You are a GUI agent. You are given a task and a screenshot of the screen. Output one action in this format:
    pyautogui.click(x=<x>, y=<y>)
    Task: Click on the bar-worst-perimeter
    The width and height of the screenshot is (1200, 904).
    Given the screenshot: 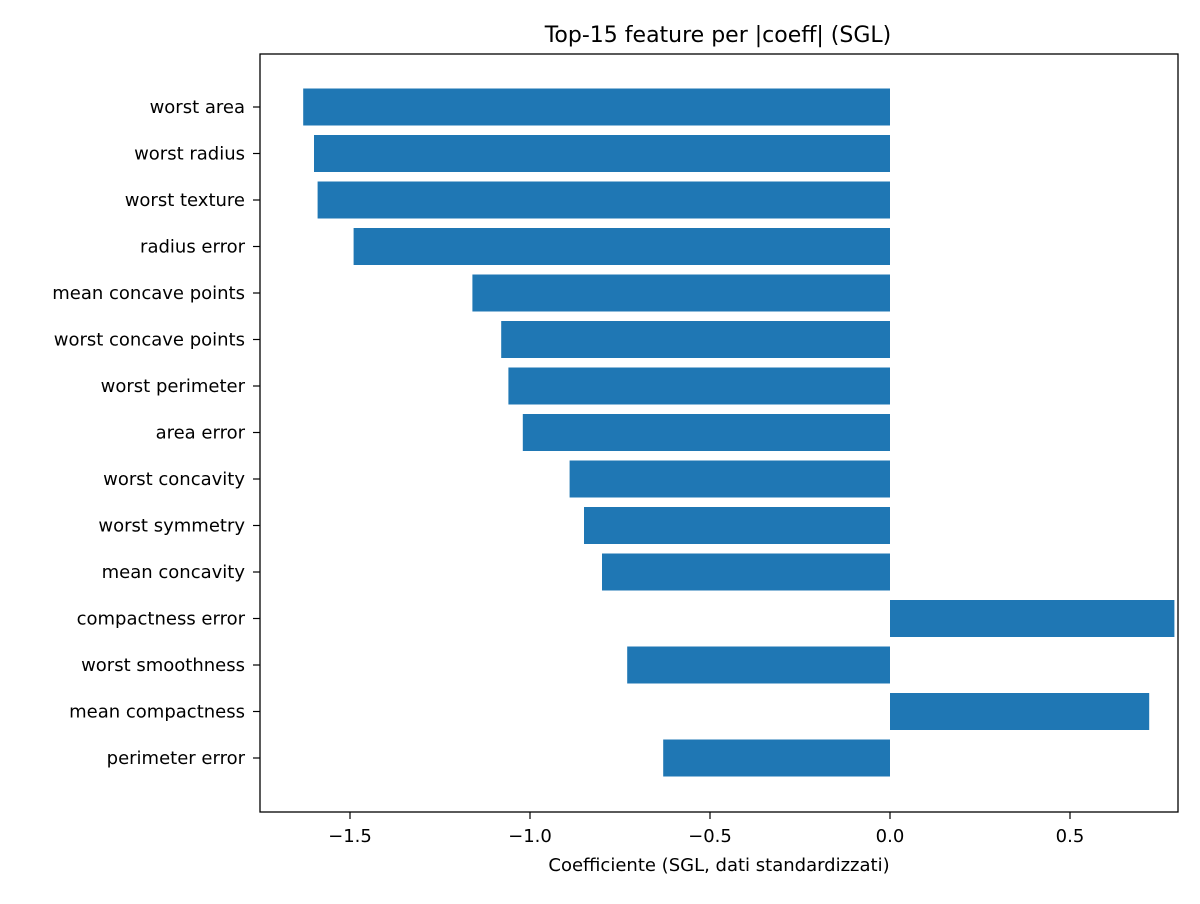 What is the action you would take?
    pyautogui.click(x=699, y=386)
    